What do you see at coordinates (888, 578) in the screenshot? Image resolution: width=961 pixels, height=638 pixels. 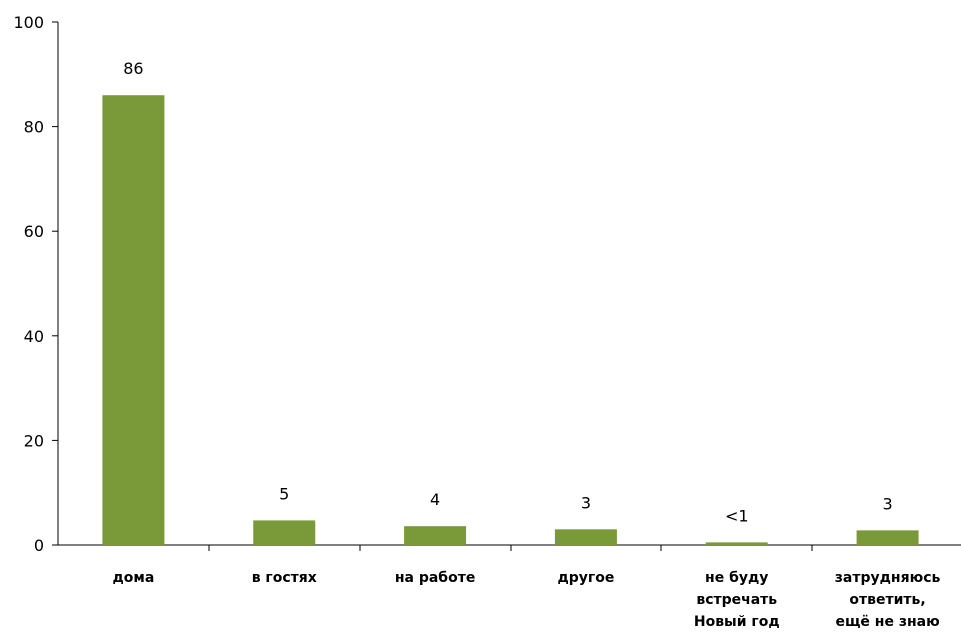 I see `category-label: затрудняюсь` at bounding box center [888, 578].